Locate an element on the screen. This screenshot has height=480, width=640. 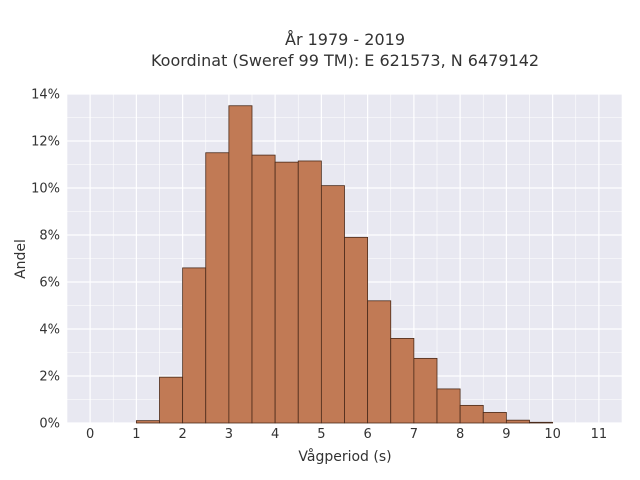
y-tick-label: 14% is located at coordinates (45, 95).